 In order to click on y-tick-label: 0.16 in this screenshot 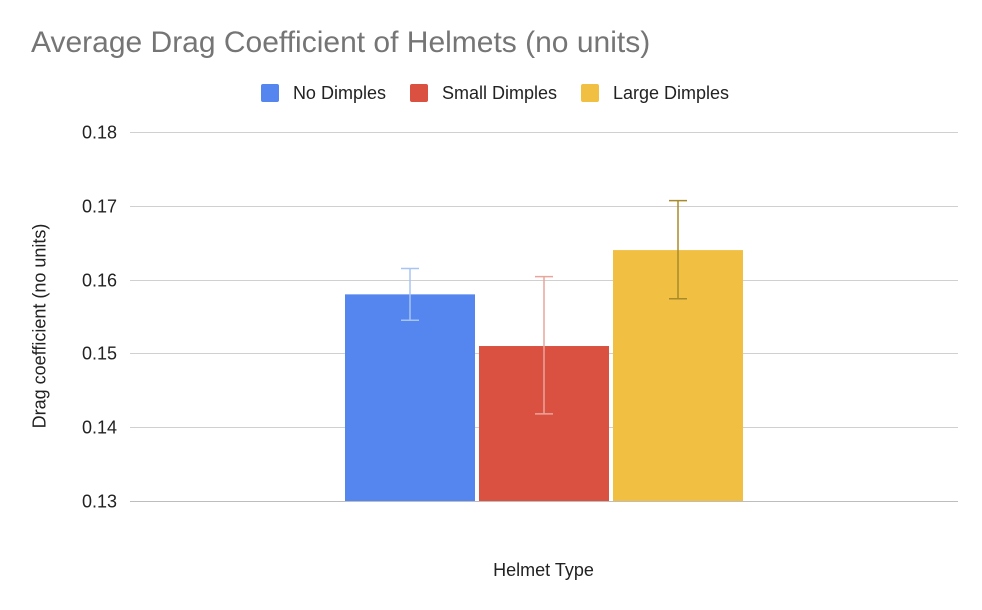, I will do `click(99, 281)`.